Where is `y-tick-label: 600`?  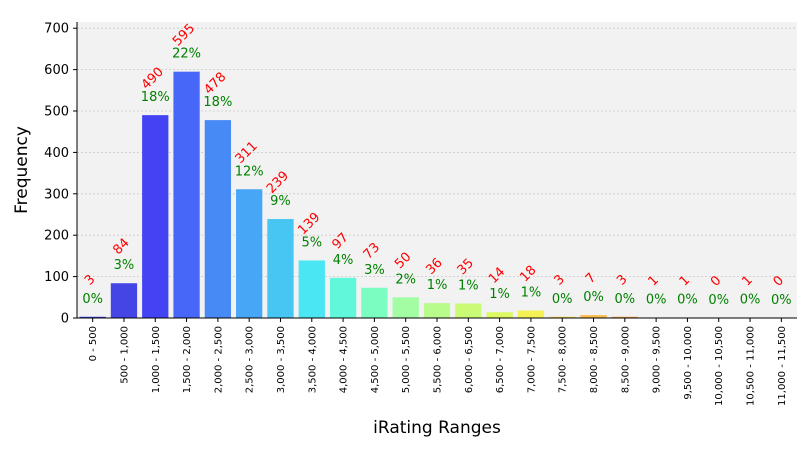 y-tick-label: 600 is located at coordinates (56, 70).